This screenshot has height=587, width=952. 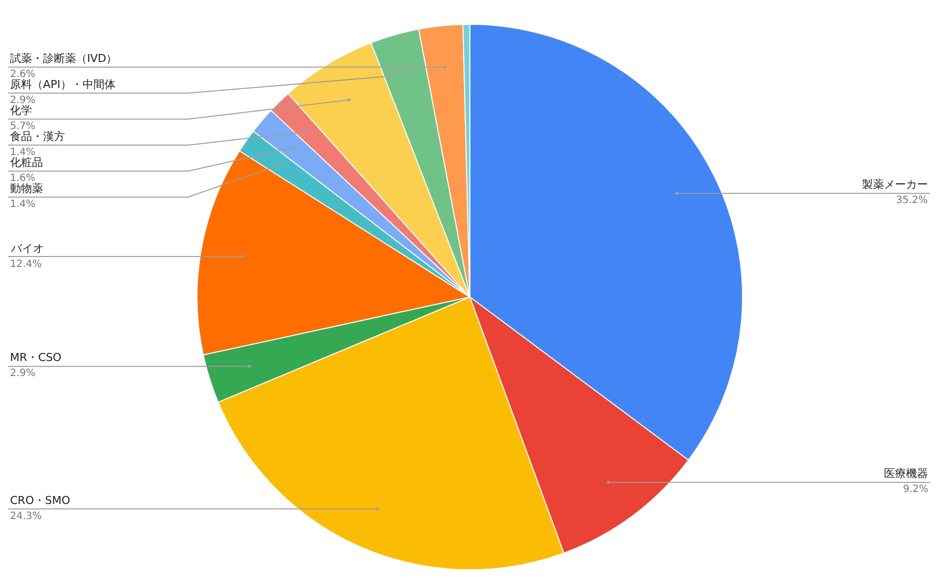 What do you see at coordinates (40, 500) in the screenshot?
I see `slice-label: CRO・SMO` at bounding box center [40, 500].